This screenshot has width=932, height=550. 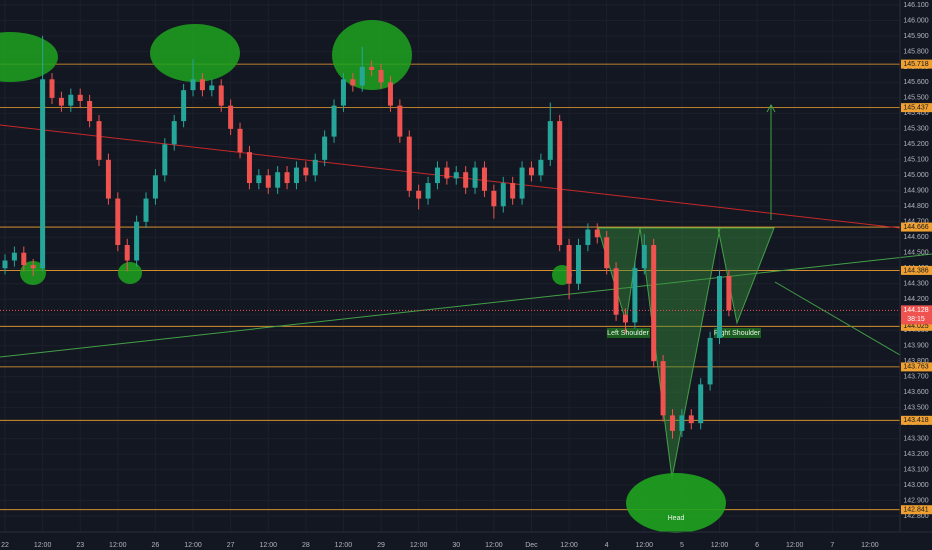 What do you see at coordinates (915, 64) in the screenshot?
I see `level-label: 145.718` at bounding box center [915, 64].